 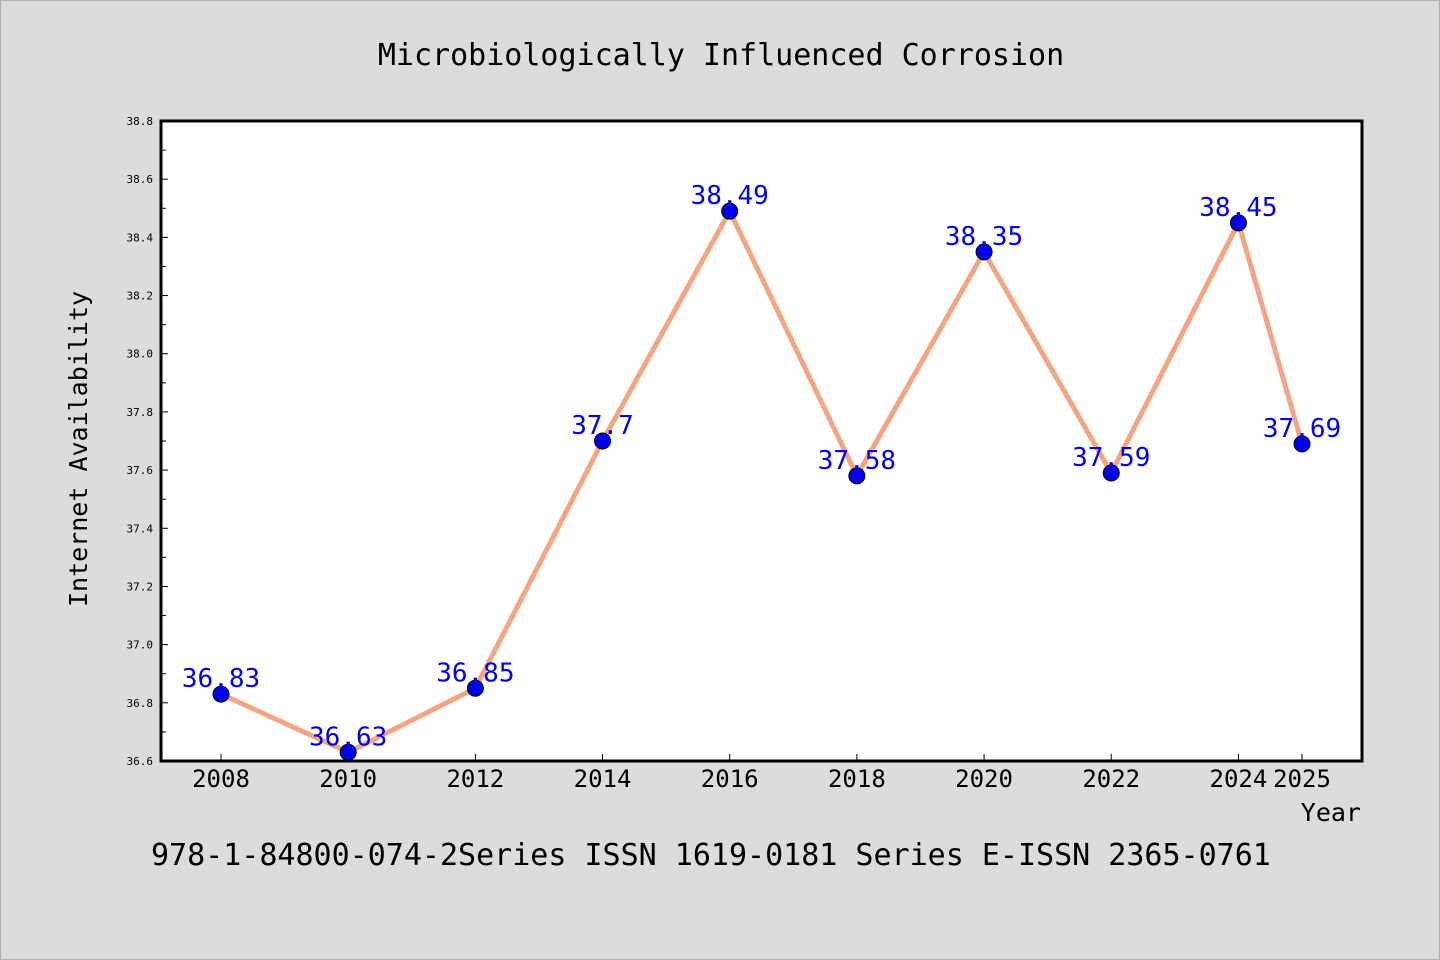 I want to click on y-tick-label: 38.0, so click(x=140, y=354).